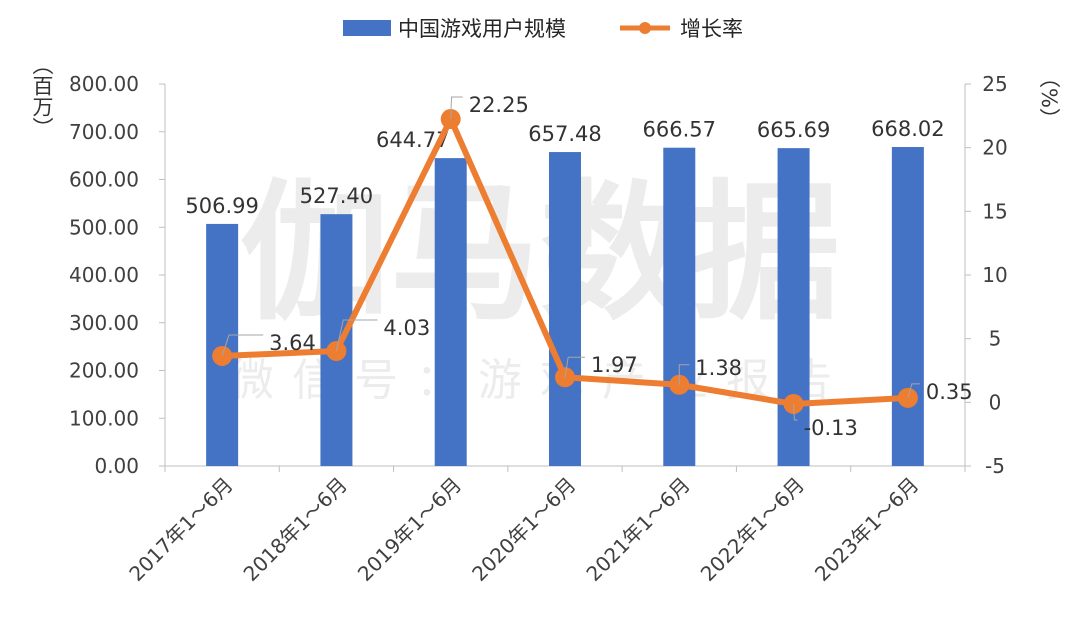 This screenshot has width=1080, height=621. Describe the element at coordinates (104, 84) in the screenshot. I see `left-tick-label: 800.00` at that location.